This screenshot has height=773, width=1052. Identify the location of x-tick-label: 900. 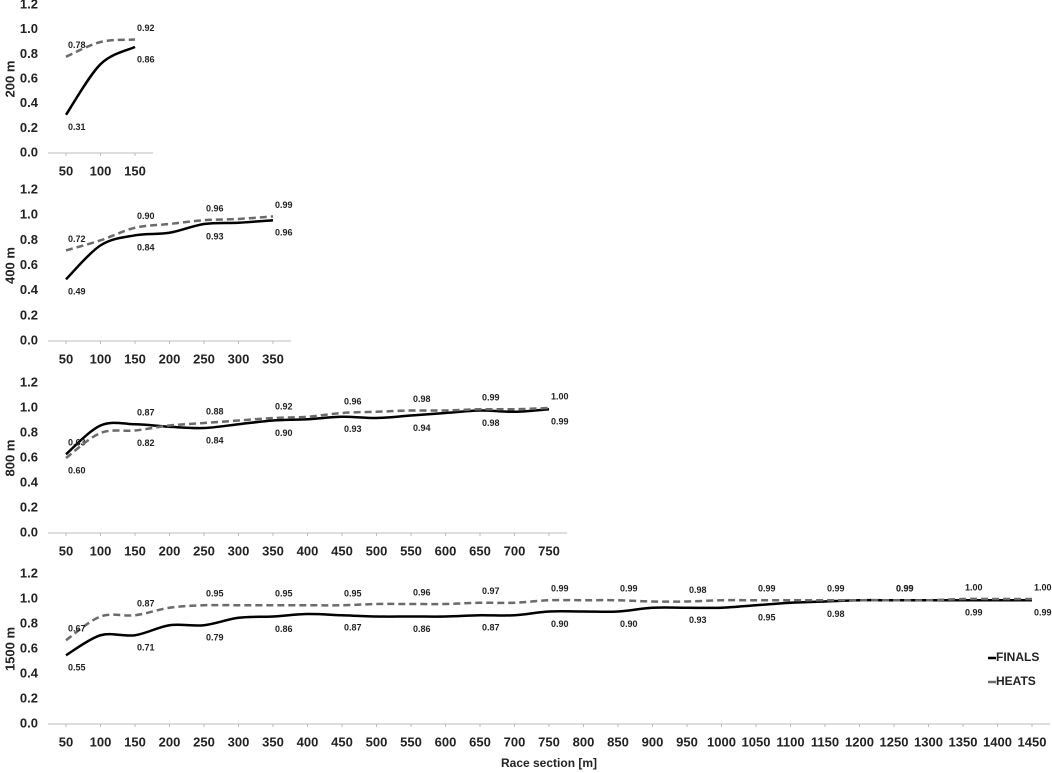
(653, 741).